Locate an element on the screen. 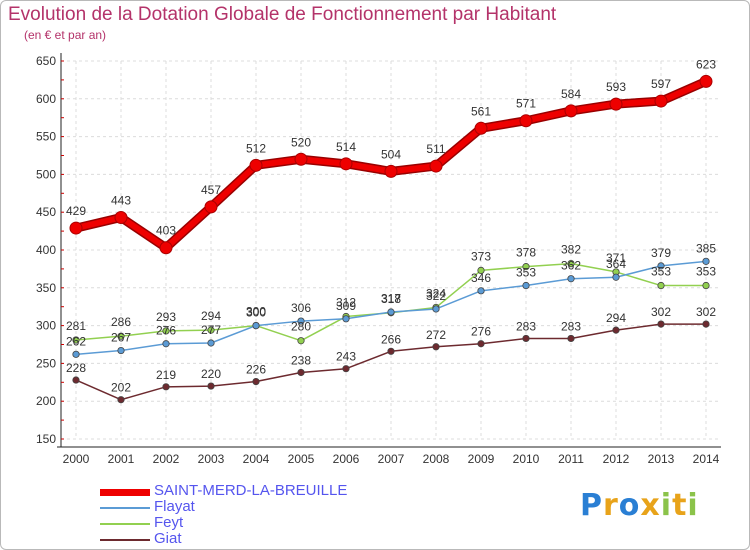 This screenshot has width=750, height=550. legend-label: Flayat is located at coordinates (174, 506).